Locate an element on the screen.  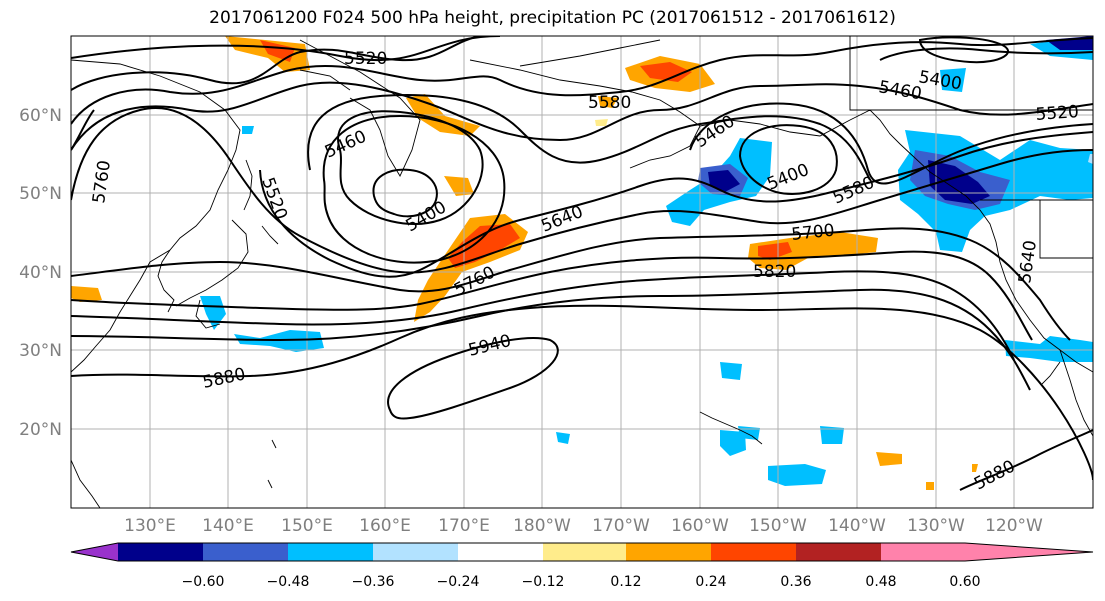
lon-label: 160°E is located at coordinates (385, 526).